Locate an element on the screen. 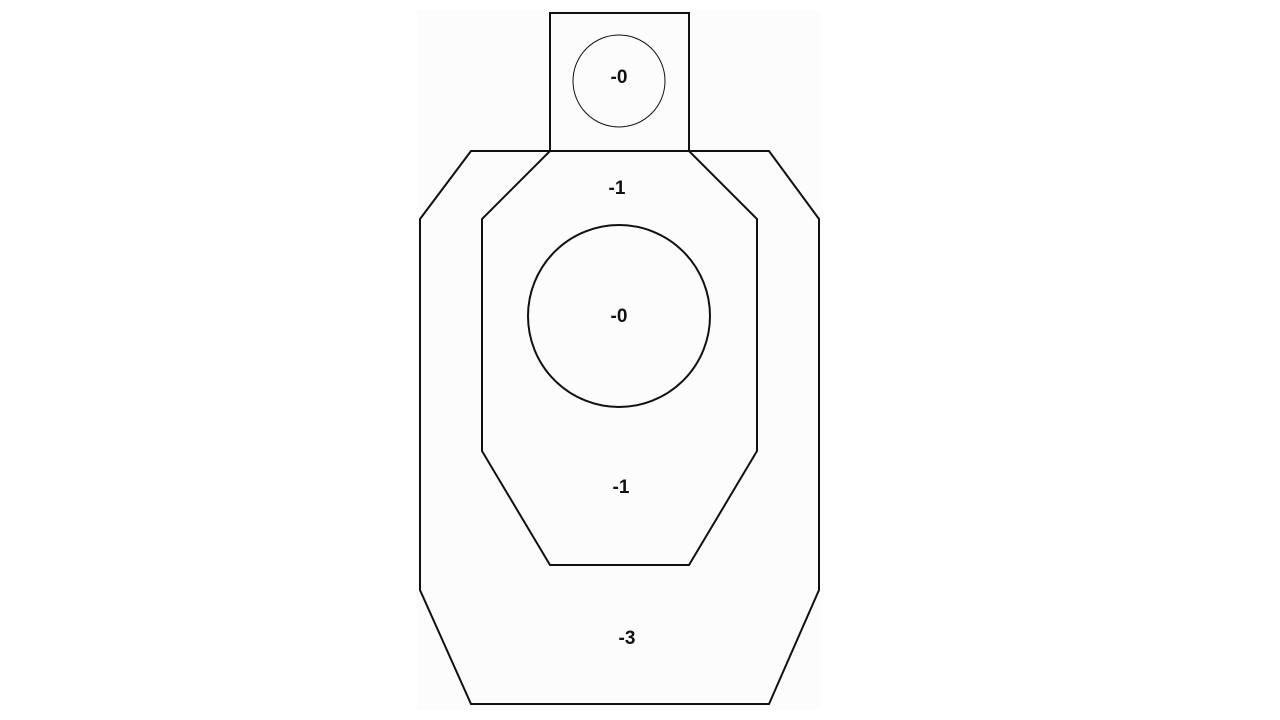  head-circle is located at coordinates (619, 81).